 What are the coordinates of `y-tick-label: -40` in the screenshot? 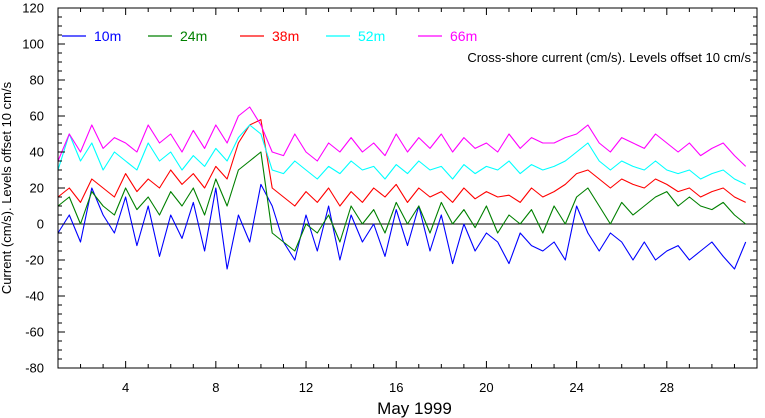 It's located at (34, 296).